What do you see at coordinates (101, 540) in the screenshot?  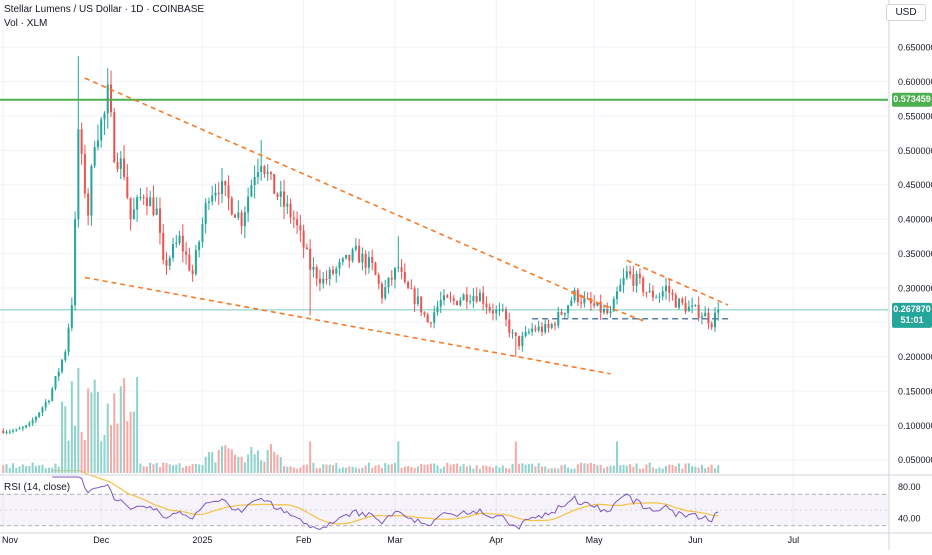 I see `x-tick-label: Dec` at bounding box center [101, 540].